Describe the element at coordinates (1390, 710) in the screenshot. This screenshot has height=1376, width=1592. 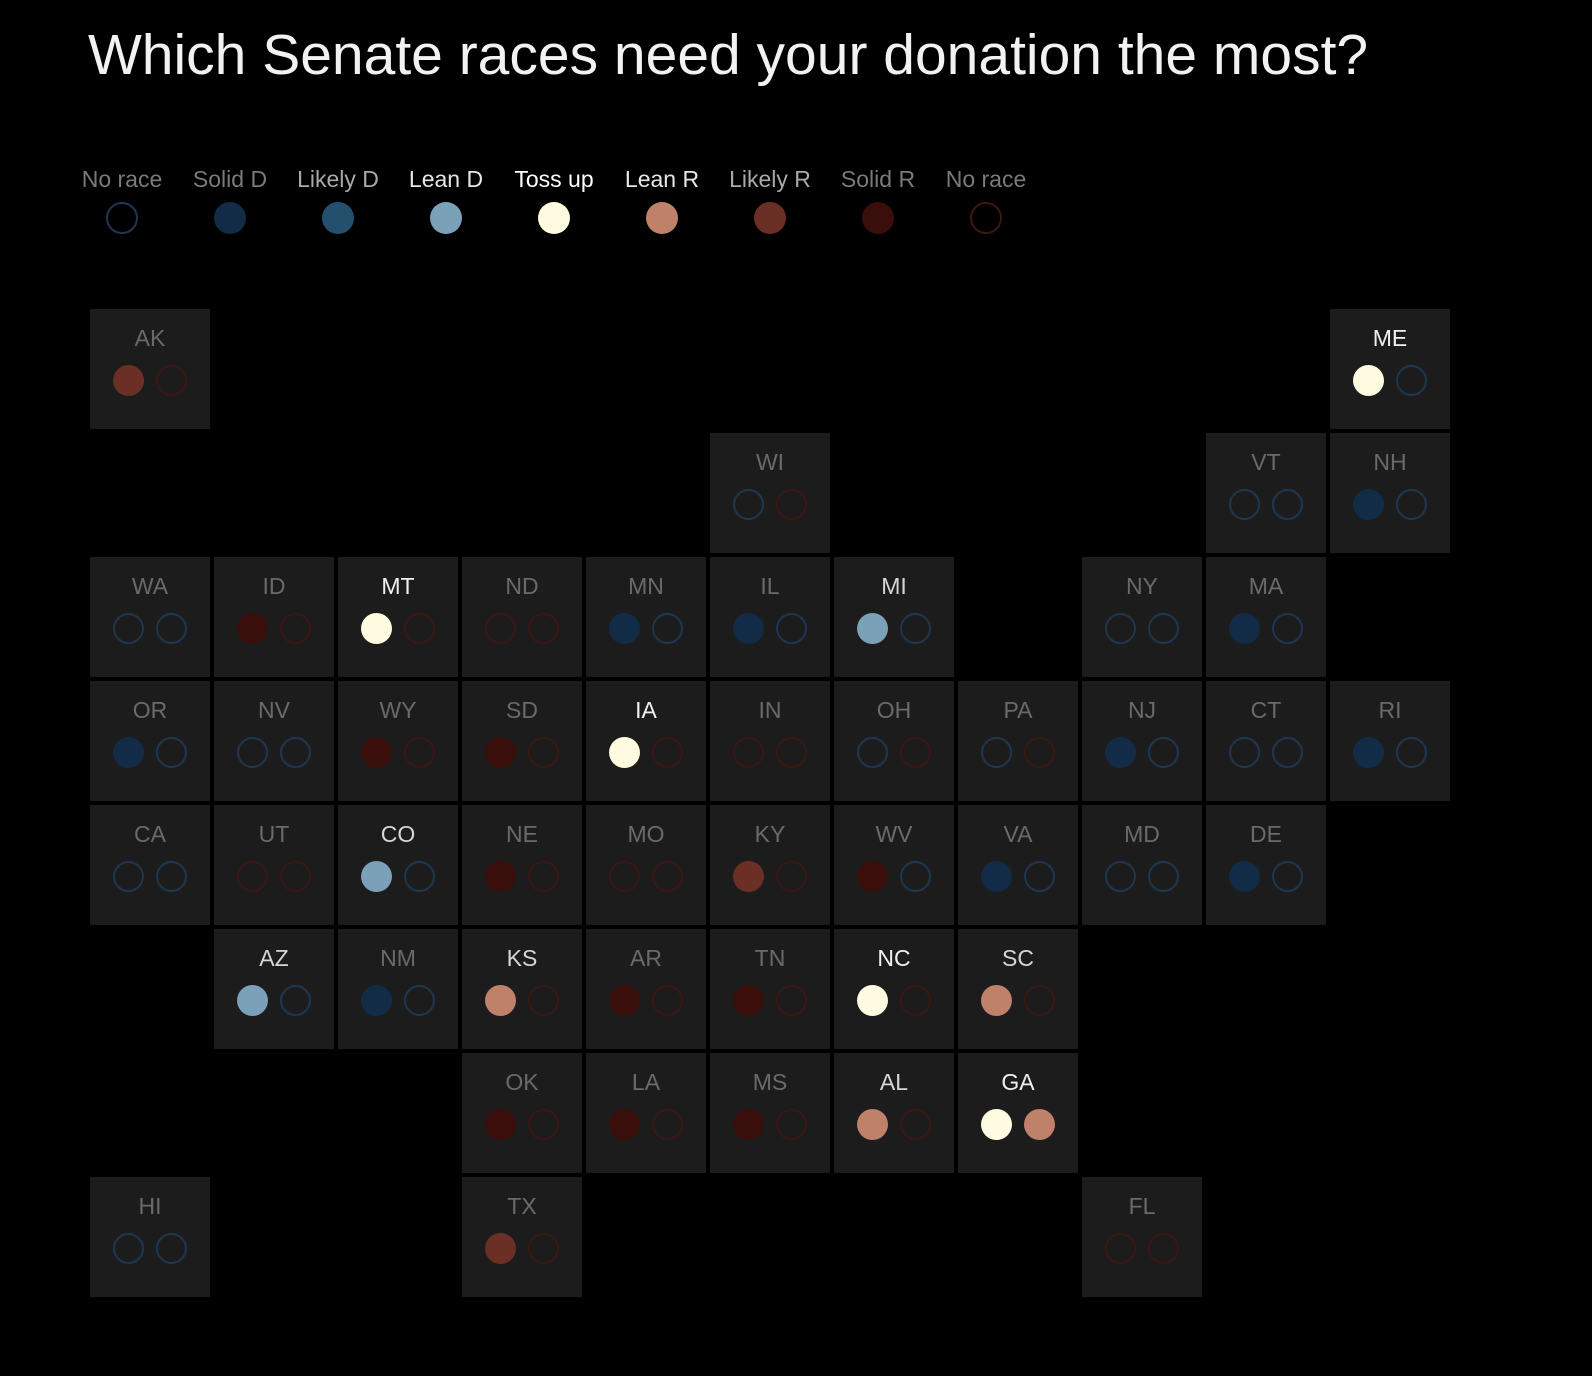
I see `state-abbr: RI` at that location.